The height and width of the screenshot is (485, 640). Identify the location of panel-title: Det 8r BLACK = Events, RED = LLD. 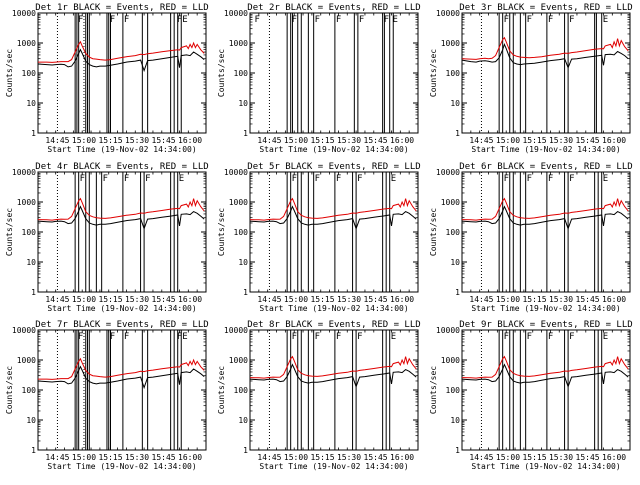
(333, 325).